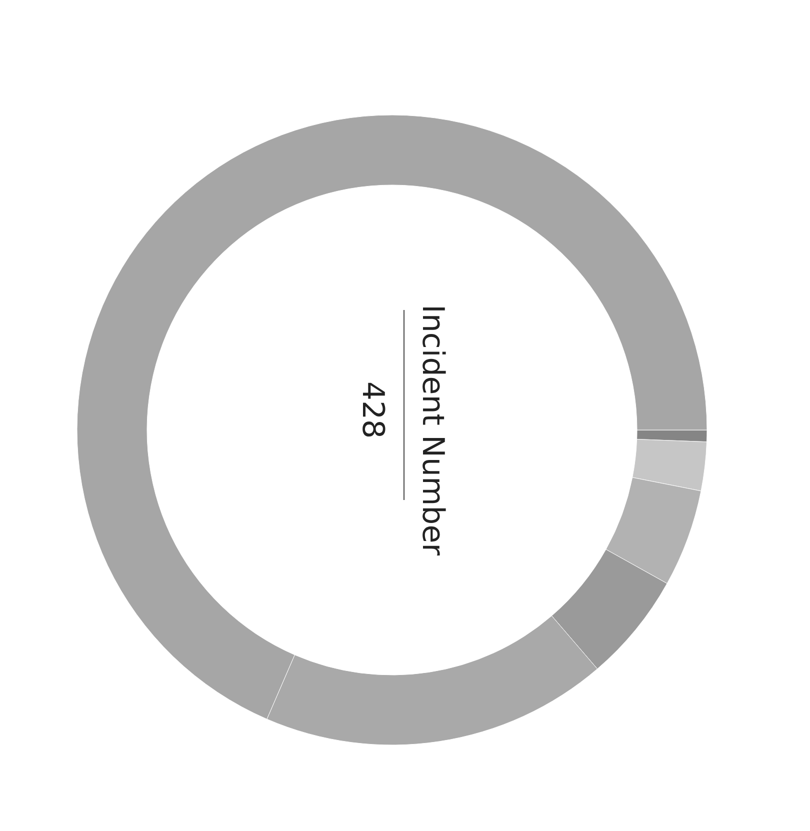 This screenshot has height=831, width=810. What do you see at coordinates (432, 430) in the screenshot?
I see `text: Incident Number` at bounding box center [432, 430].